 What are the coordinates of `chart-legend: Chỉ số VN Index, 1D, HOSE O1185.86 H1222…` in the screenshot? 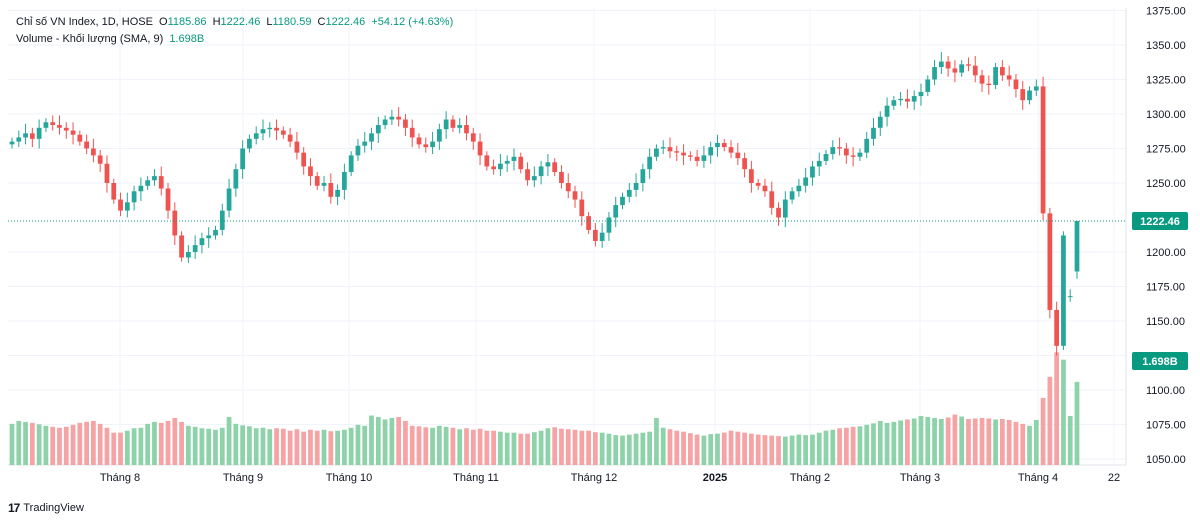 It's located at (234, 31).